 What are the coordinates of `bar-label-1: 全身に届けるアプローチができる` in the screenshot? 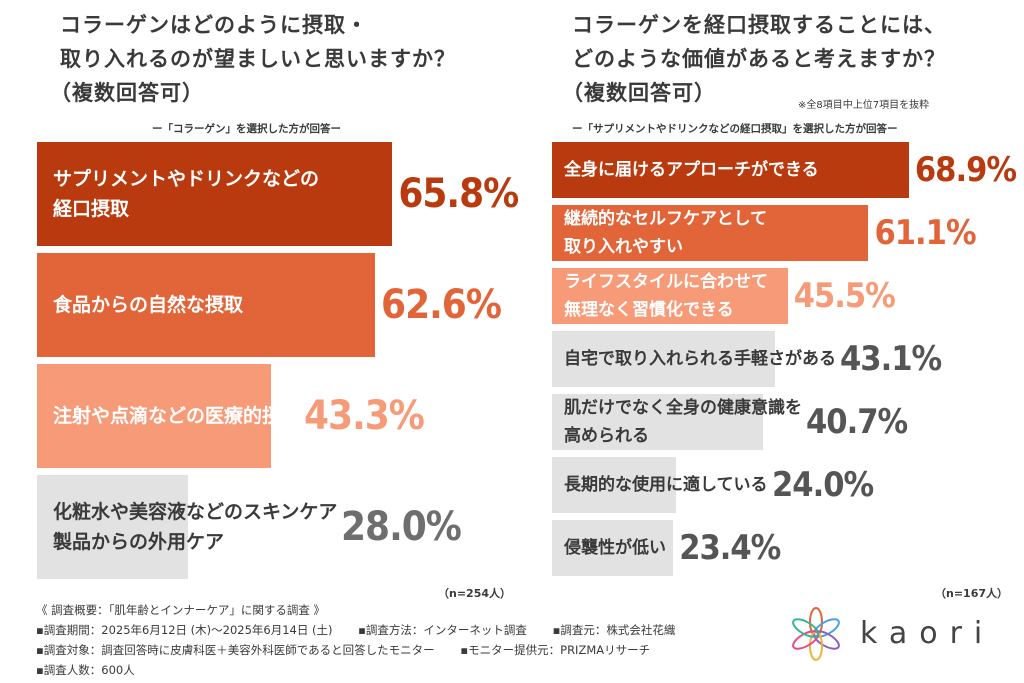 It's located at (691, 170).